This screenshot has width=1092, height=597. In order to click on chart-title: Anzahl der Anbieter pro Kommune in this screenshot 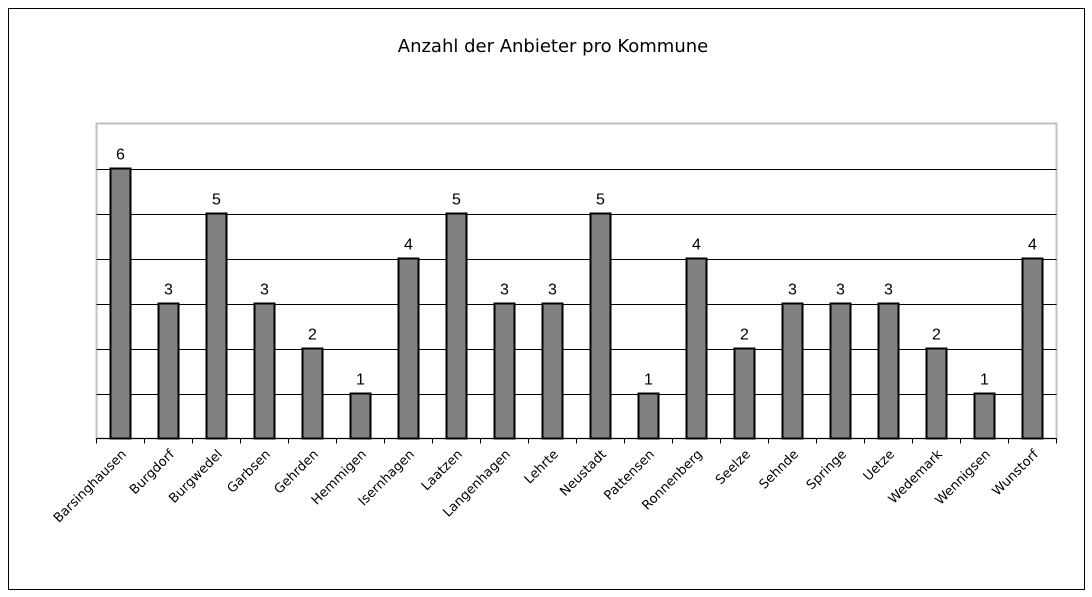, I will do `click(553, 46)`.